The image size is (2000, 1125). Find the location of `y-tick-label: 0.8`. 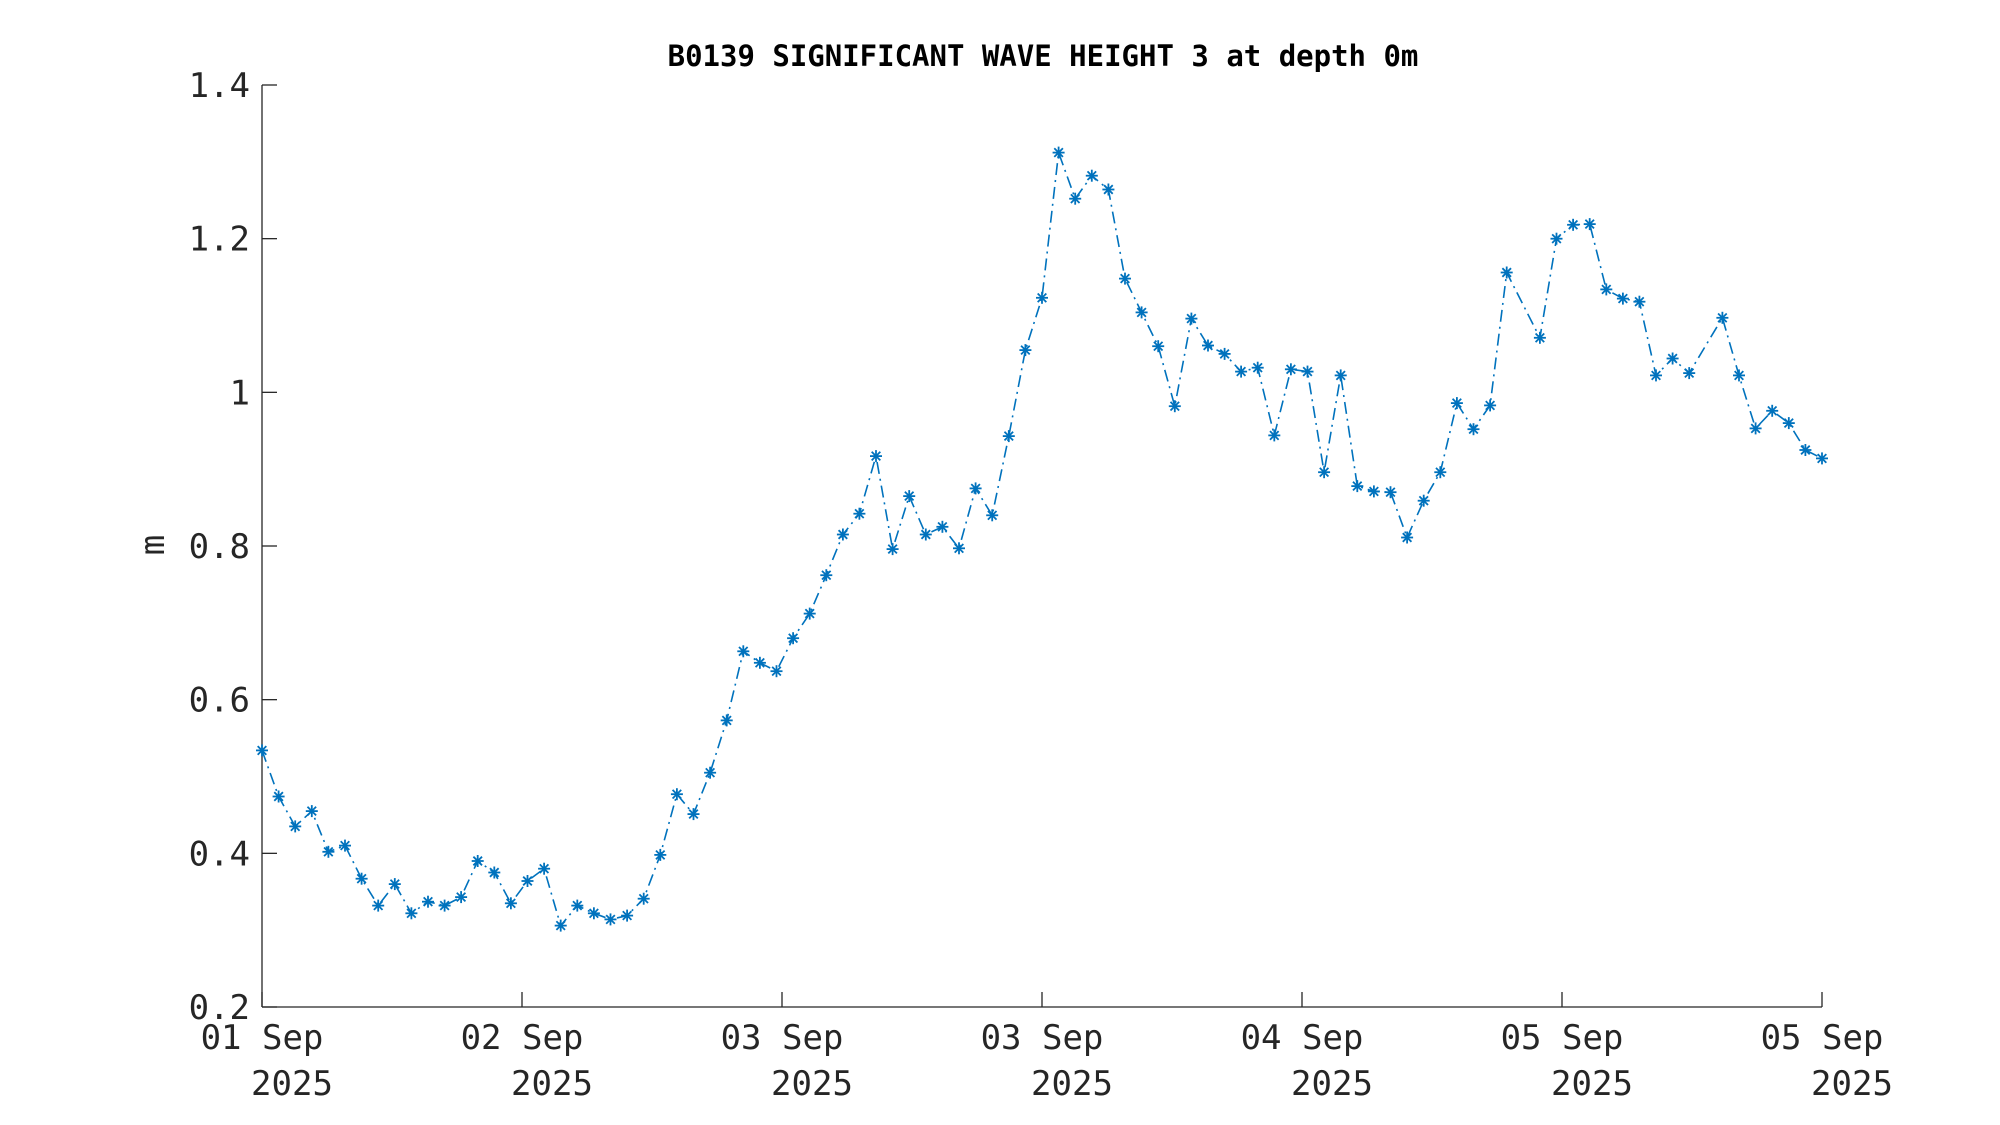

y-tick-label: 0.8 is located at coordinates (219, 547).